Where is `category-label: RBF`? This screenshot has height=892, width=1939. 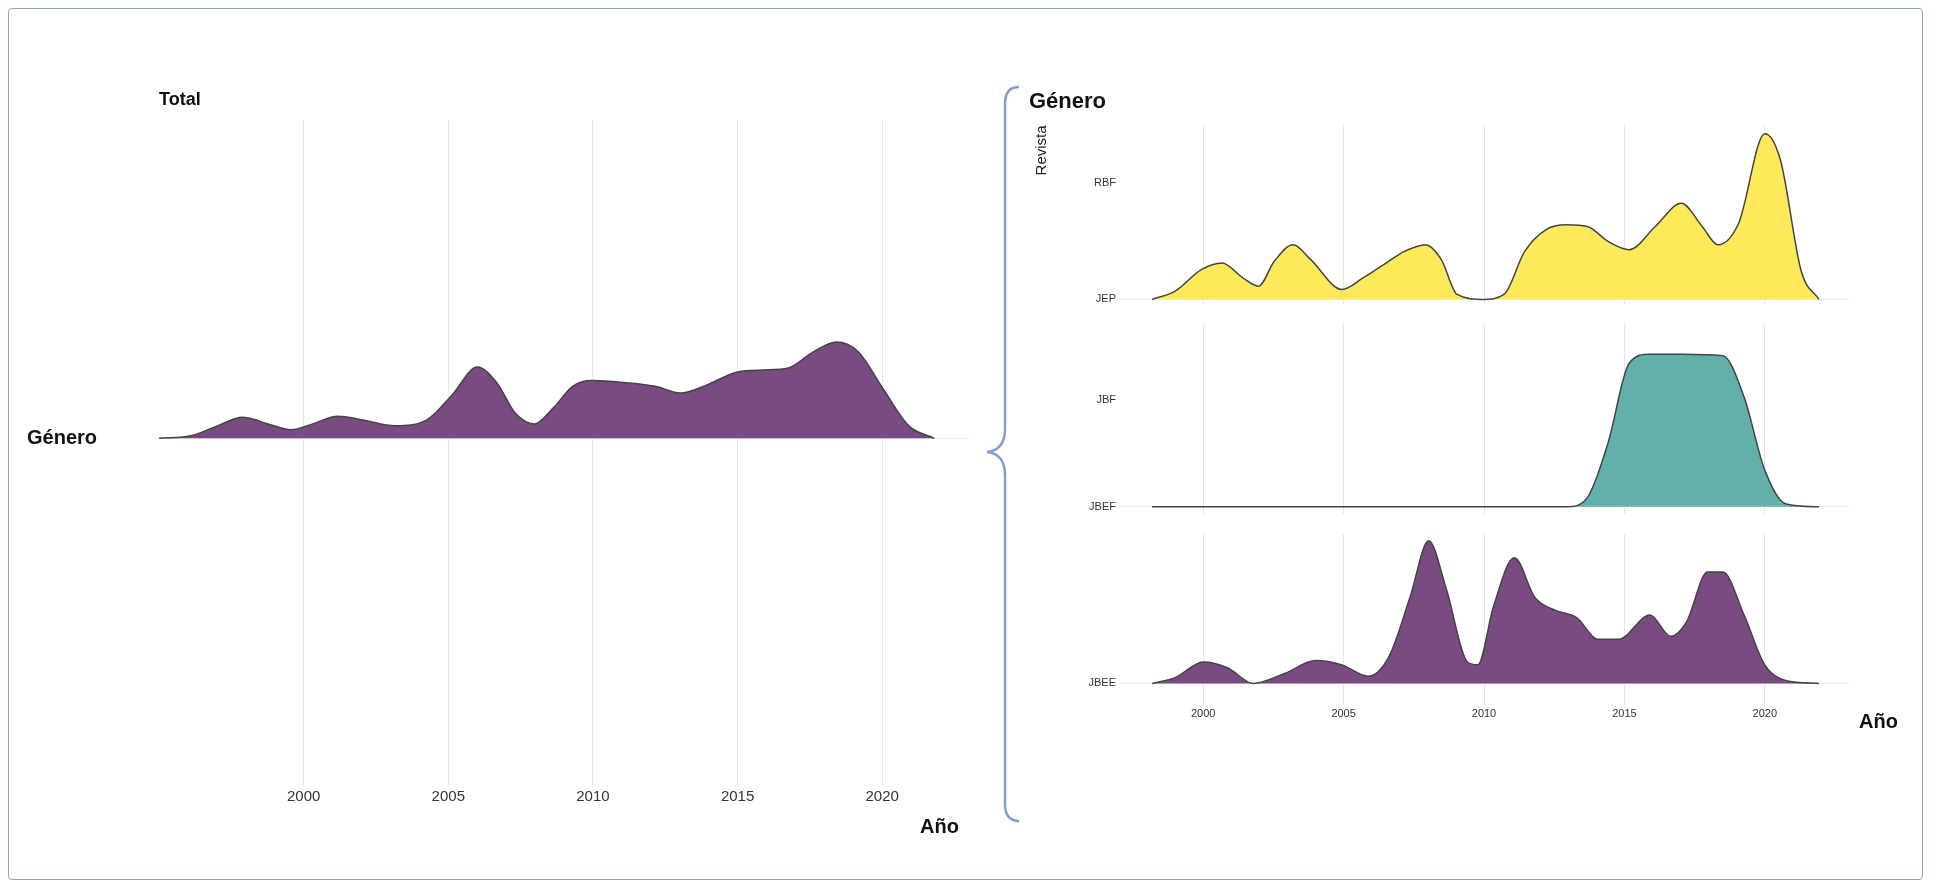 category-label: RBF is located at coordinates (1105, 182).